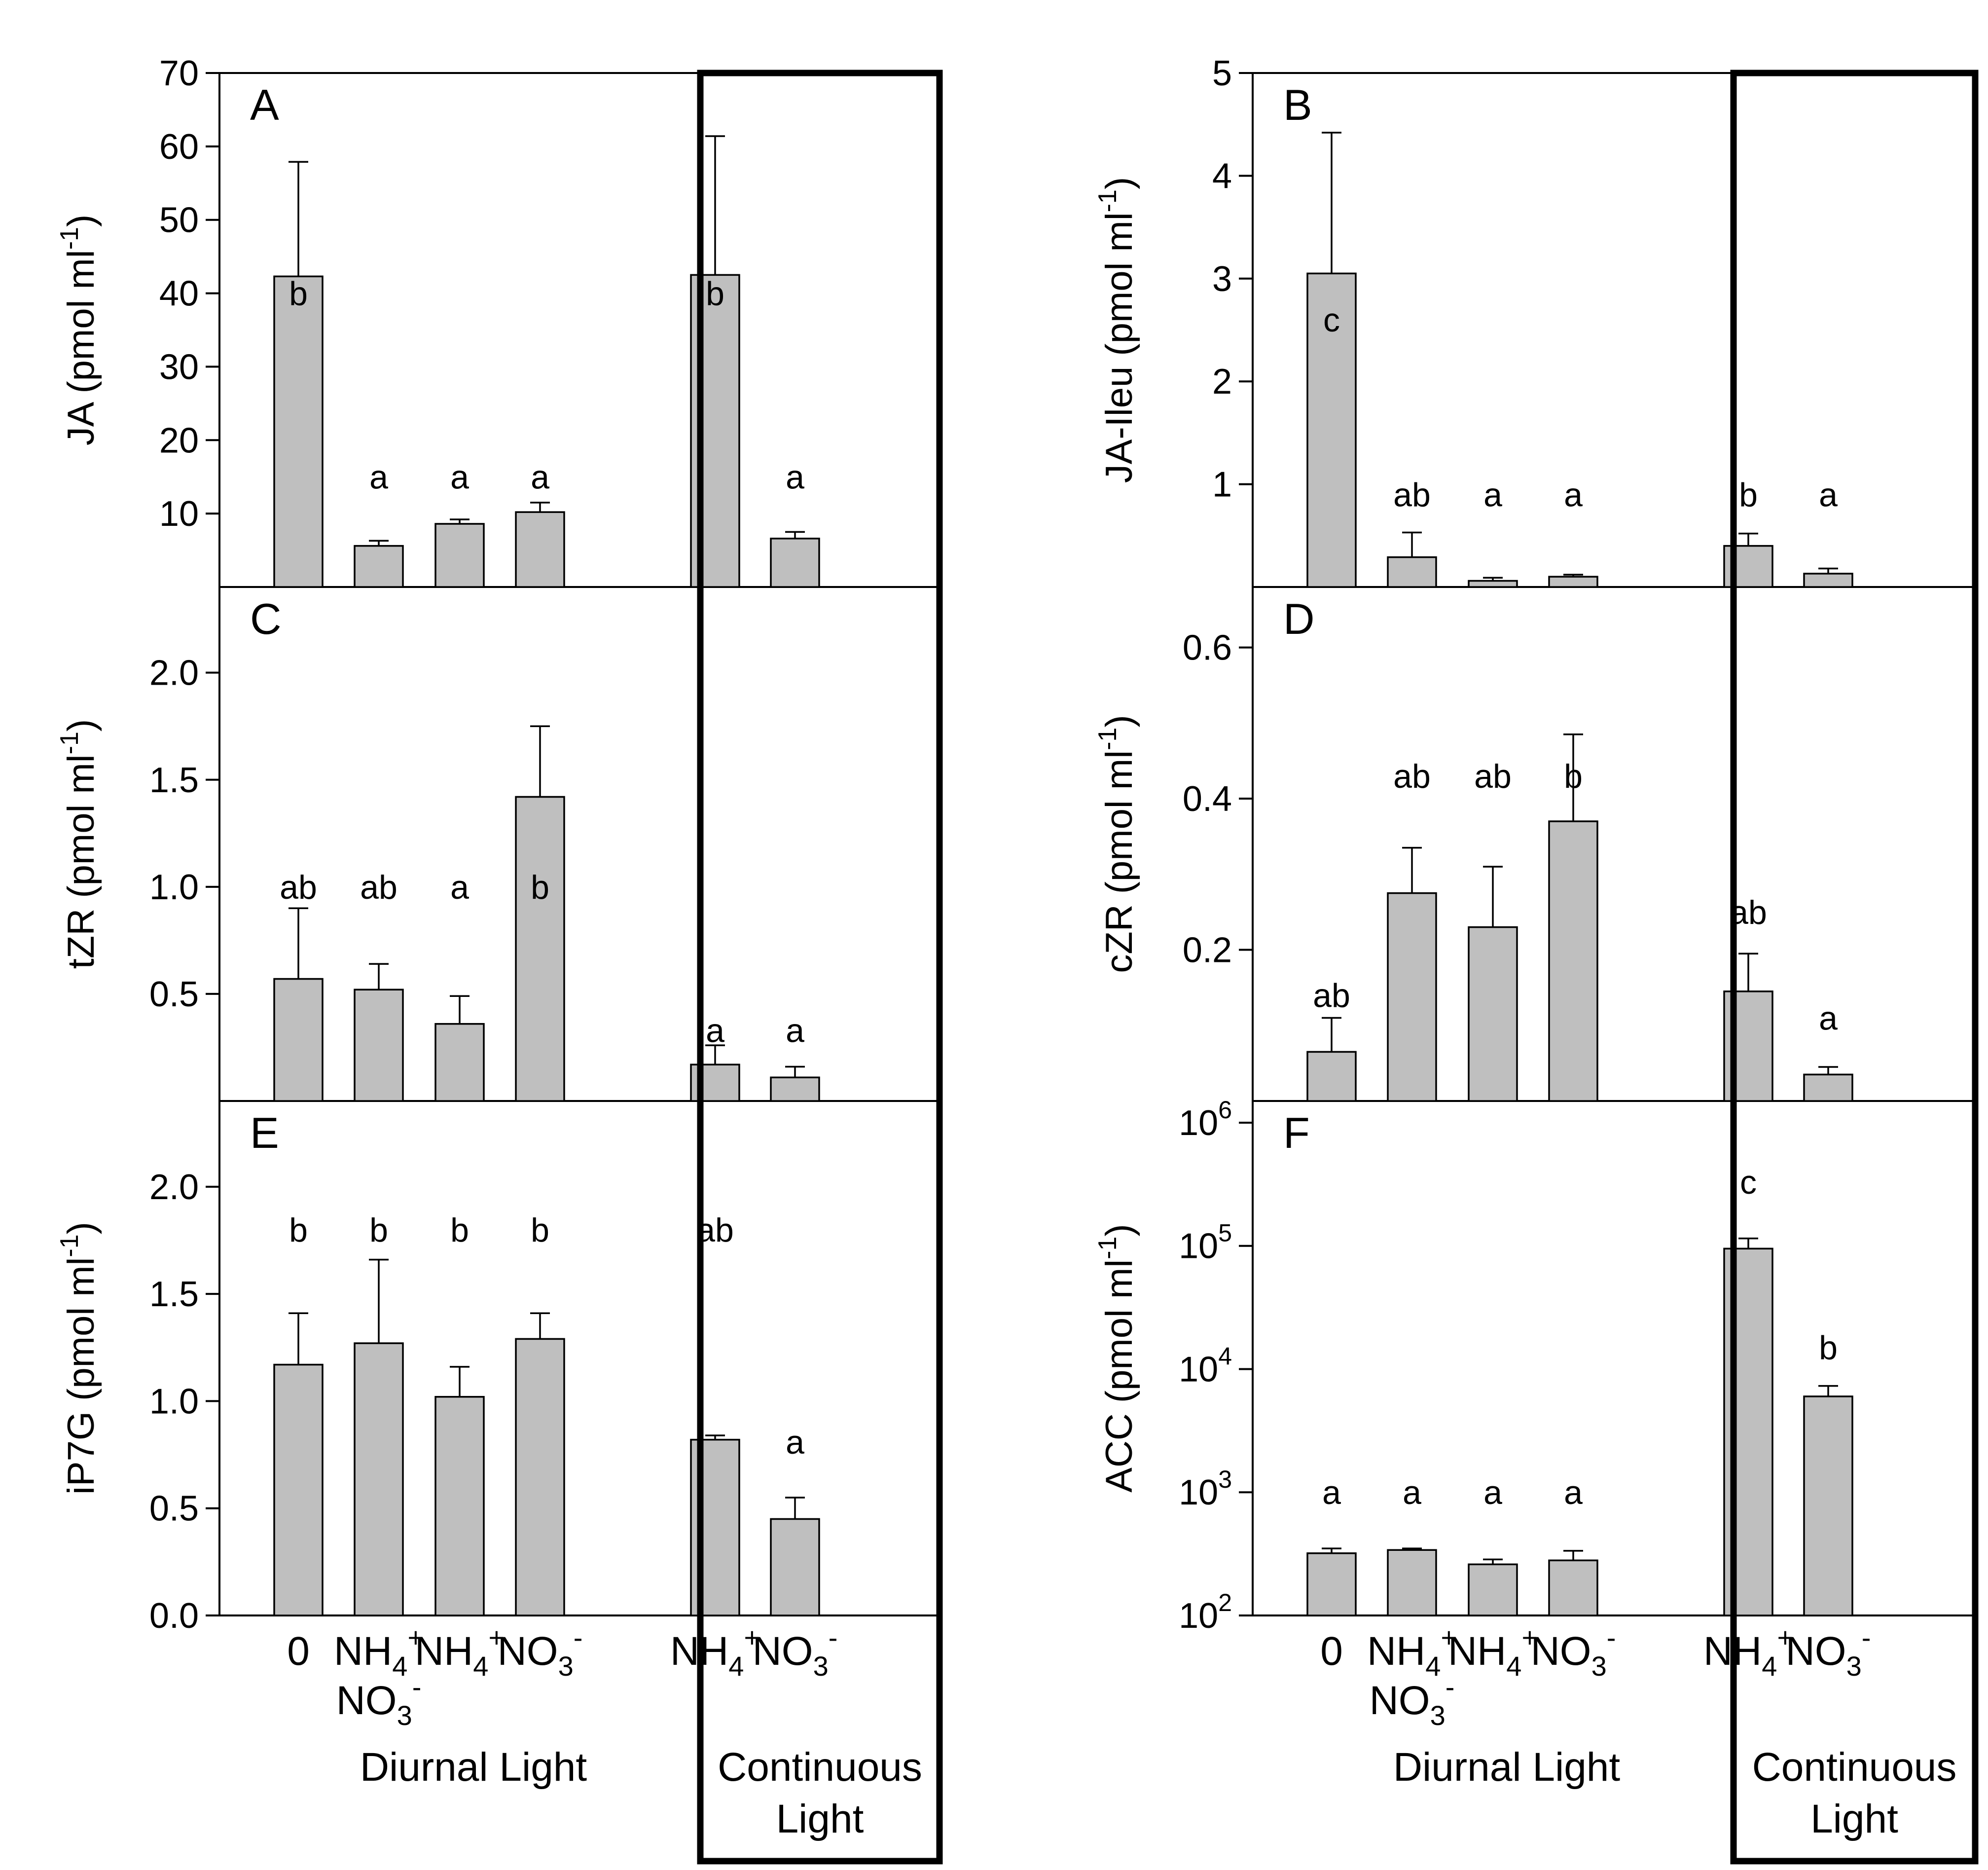 This screenshot has width=1988, height=1870. What do you see at coordinates (179, 294) in the screenshot?
I see `y-tick-label: 40` at bounding box center [179, 294].